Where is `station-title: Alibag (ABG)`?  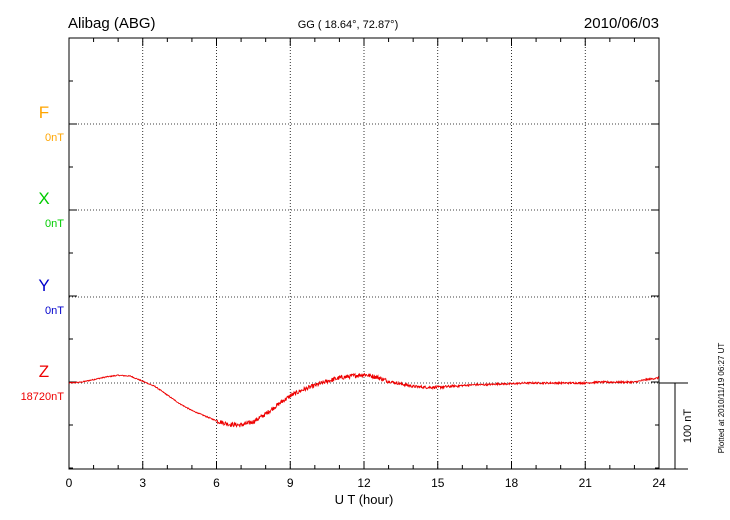
station-title: Alibag (ABG) is located at coordinates (112, 23).